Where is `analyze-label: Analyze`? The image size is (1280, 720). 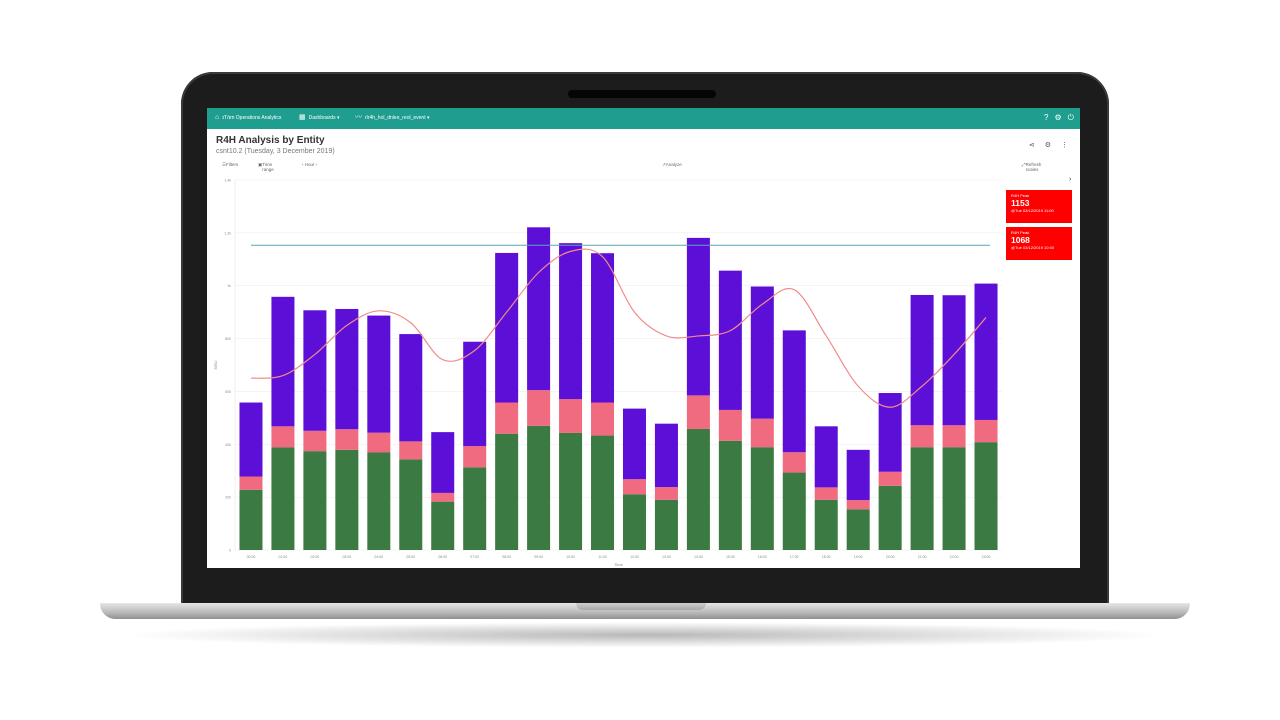
analyze-label: Analyze is located at coordinates (673, 164).